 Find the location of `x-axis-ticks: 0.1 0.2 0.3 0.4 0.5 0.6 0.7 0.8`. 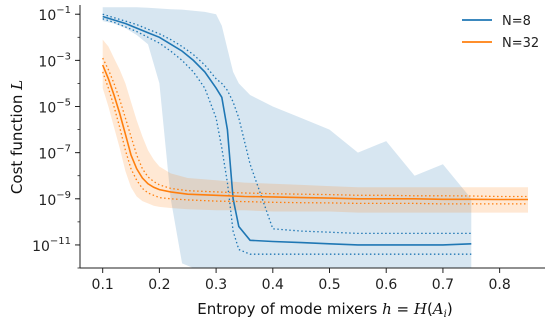

x-axis-ticks: 0.1 0.2 0.3 0.4 0.5 0.6 0.7 0.8 is located at coordinates (301, 280).